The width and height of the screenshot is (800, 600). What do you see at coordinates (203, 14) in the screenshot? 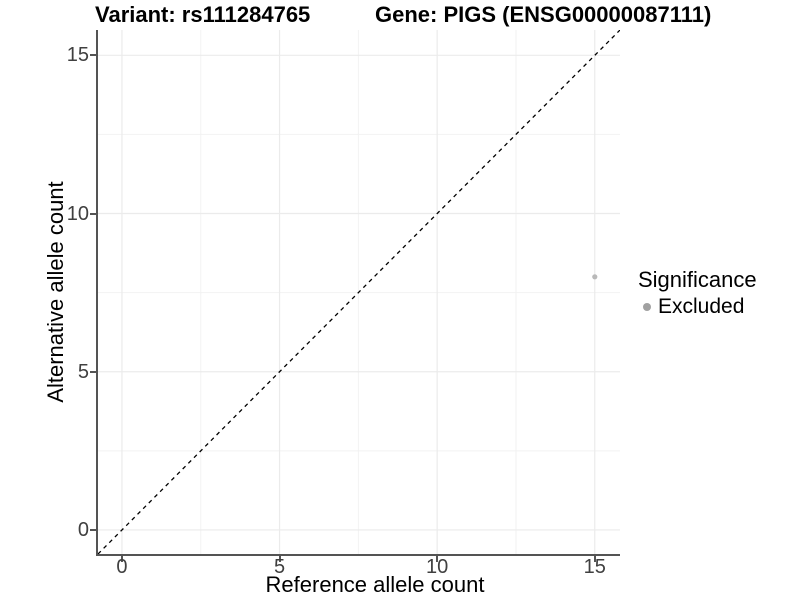
I see `plot-title-variant: Variant: rs111284765` at bounding box center [203, 14].